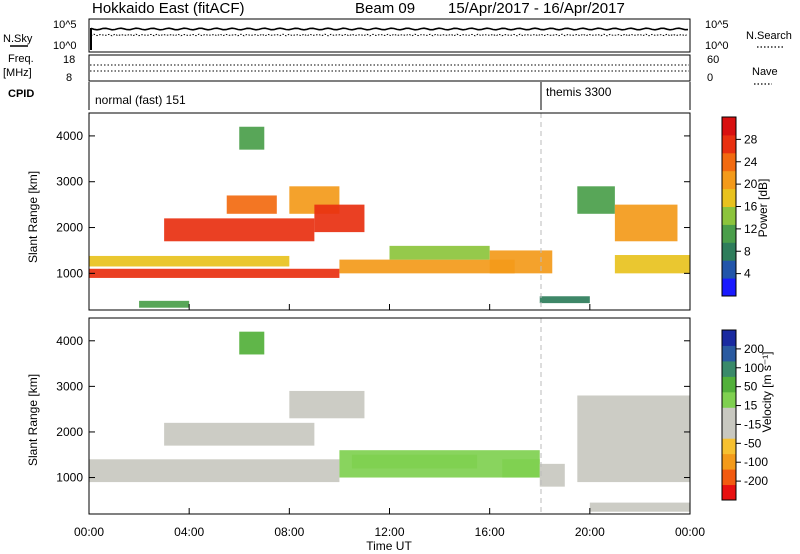  I want to click on colorbar-tick-label: 15, so click(751, 406).